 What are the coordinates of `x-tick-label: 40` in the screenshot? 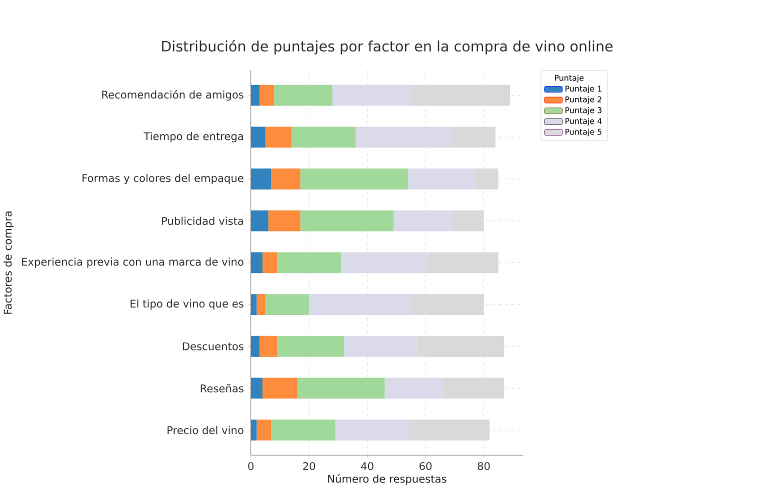 It's located at (367, 466).